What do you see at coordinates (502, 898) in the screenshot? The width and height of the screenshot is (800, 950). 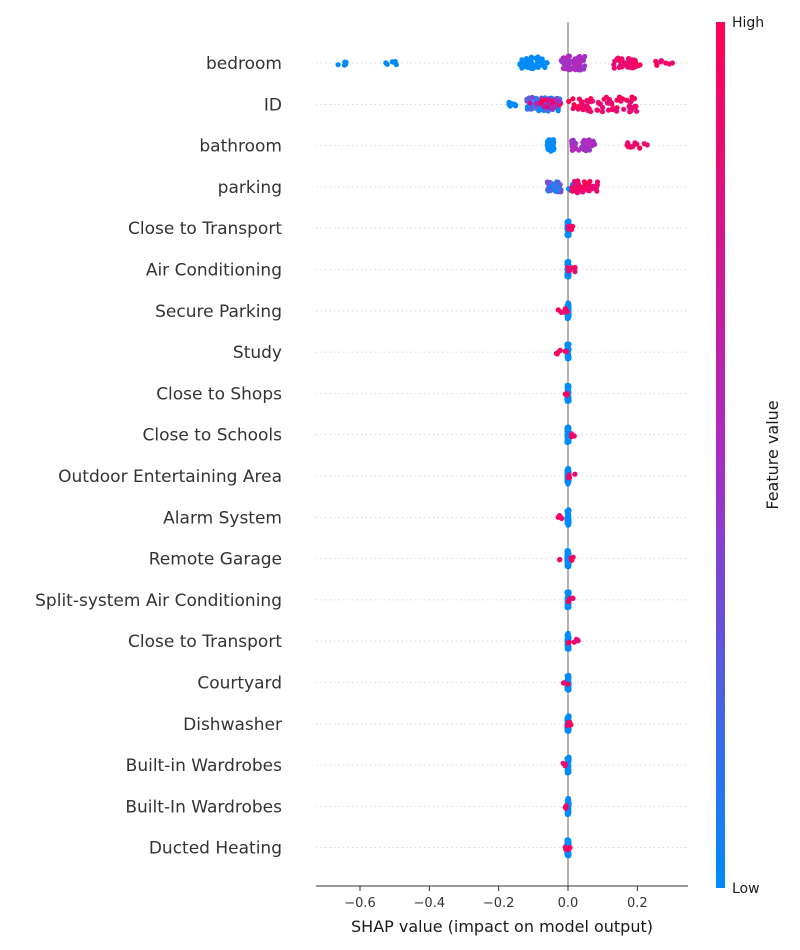 I see `x-axis: −0.6 −0.4 −0.2 0.0 0.2` at bounding box center [502, 898].